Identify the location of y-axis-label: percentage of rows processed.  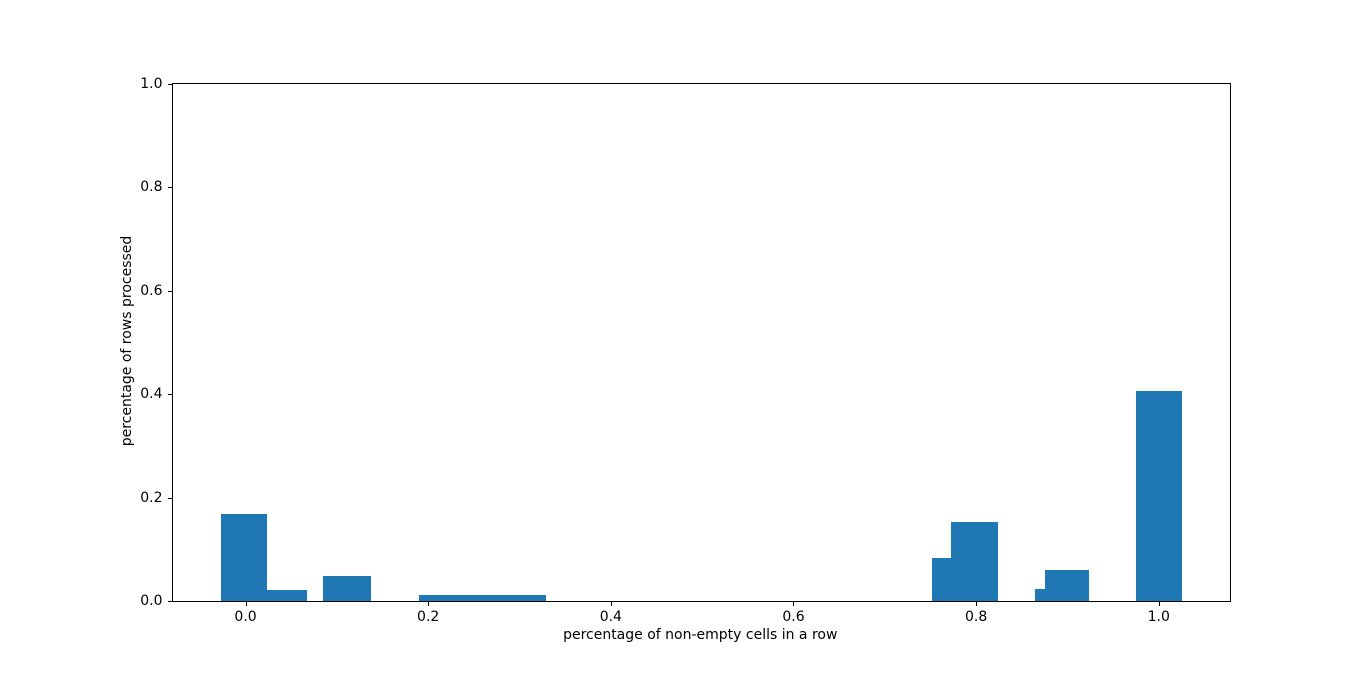
(127, 341).